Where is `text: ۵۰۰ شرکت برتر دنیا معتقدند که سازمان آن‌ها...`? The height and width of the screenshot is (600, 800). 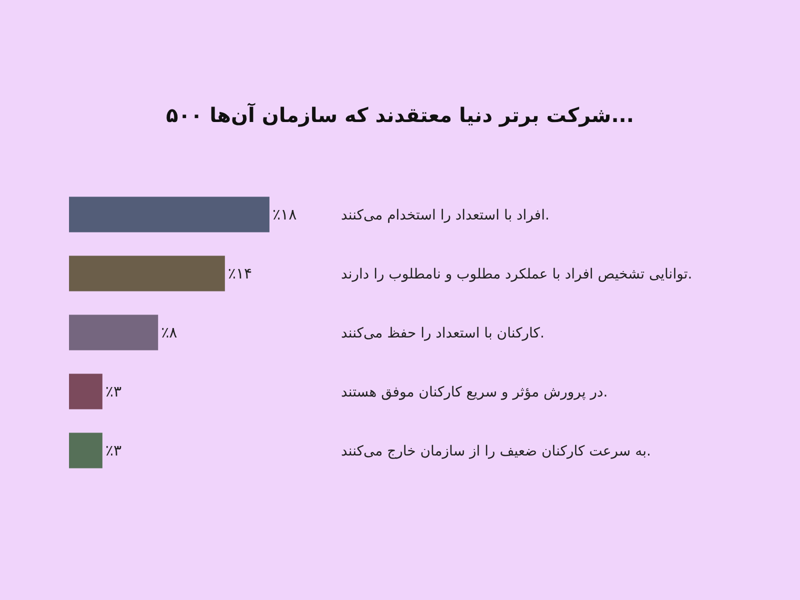
text: ۵۰۰ شرکت برتر دنیا معتقدند که سازمان آن‌ها... is located at coordinates (400, 114).